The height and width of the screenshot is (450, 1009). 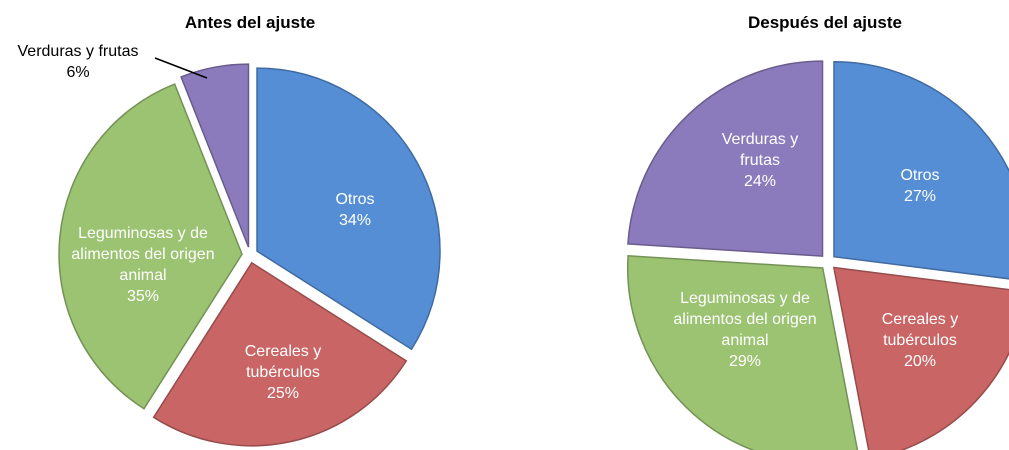 I want to click on value-label: 6%, so click(x=78, y=72).